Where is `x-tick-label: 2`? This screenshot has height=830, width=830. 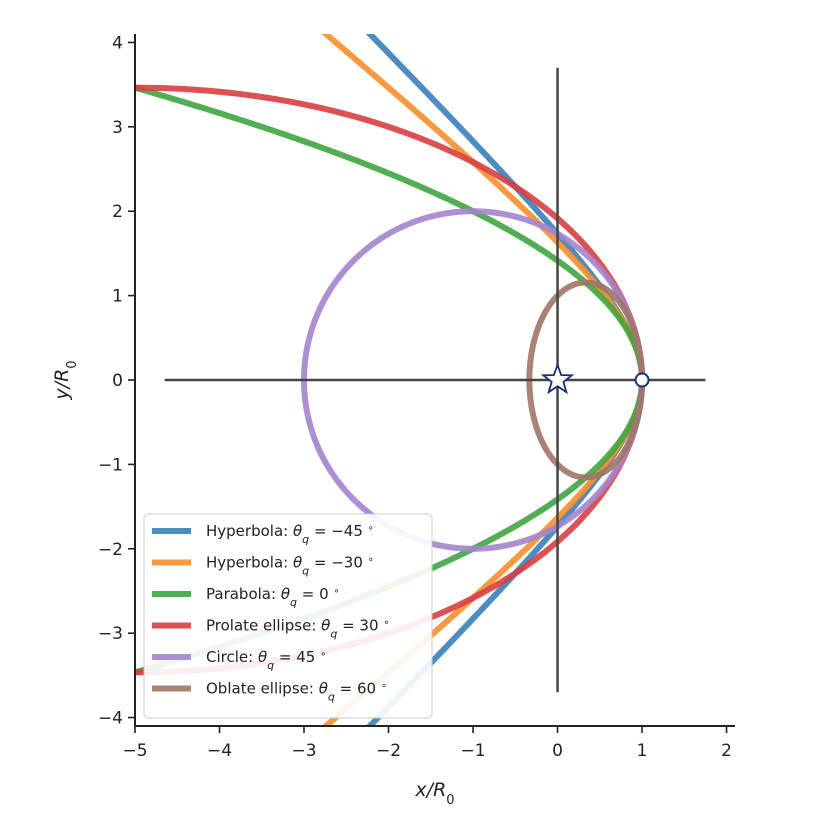 x-tick-label: 2 is located at coordinates (726, 751).